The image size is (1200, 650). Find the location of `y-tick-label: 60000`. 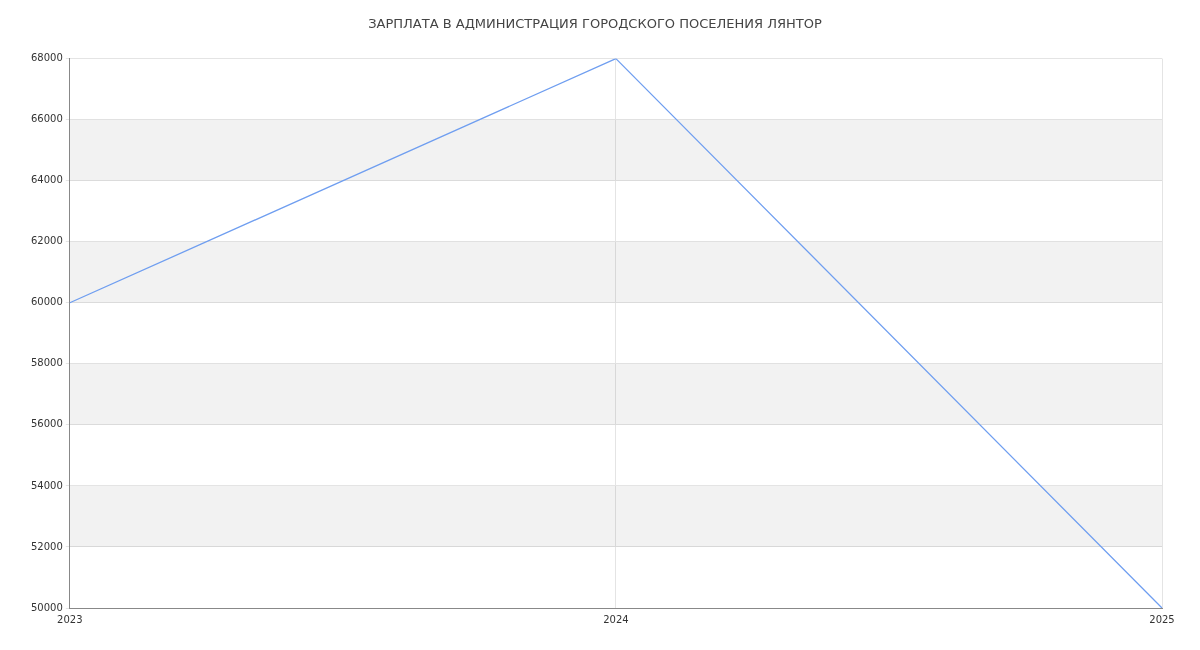

y-tick-label: 60000 is located at coordinates (47, 302).